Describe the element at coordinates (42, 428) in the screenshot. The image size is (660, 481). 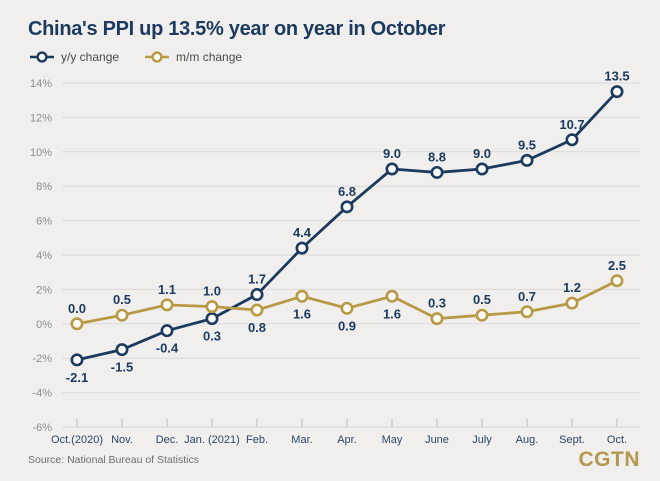
I see `y-axis-tick-label: -6%` at that location.